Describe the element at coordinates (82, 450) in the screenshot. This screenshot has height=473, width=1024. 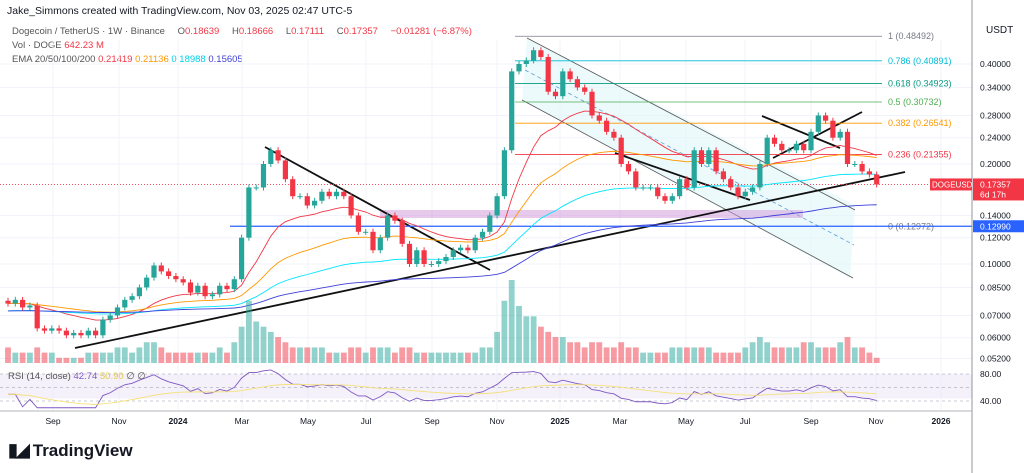
I see `logo-text: TradingView` at that location.